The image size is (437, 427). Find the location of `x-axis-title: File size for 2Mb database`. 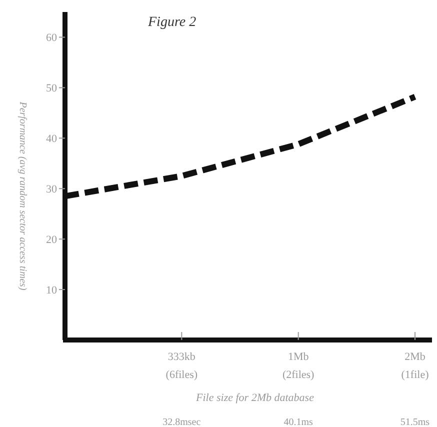

x-axis-title: File size for 2Mb database is located at coordinates (254, 398).